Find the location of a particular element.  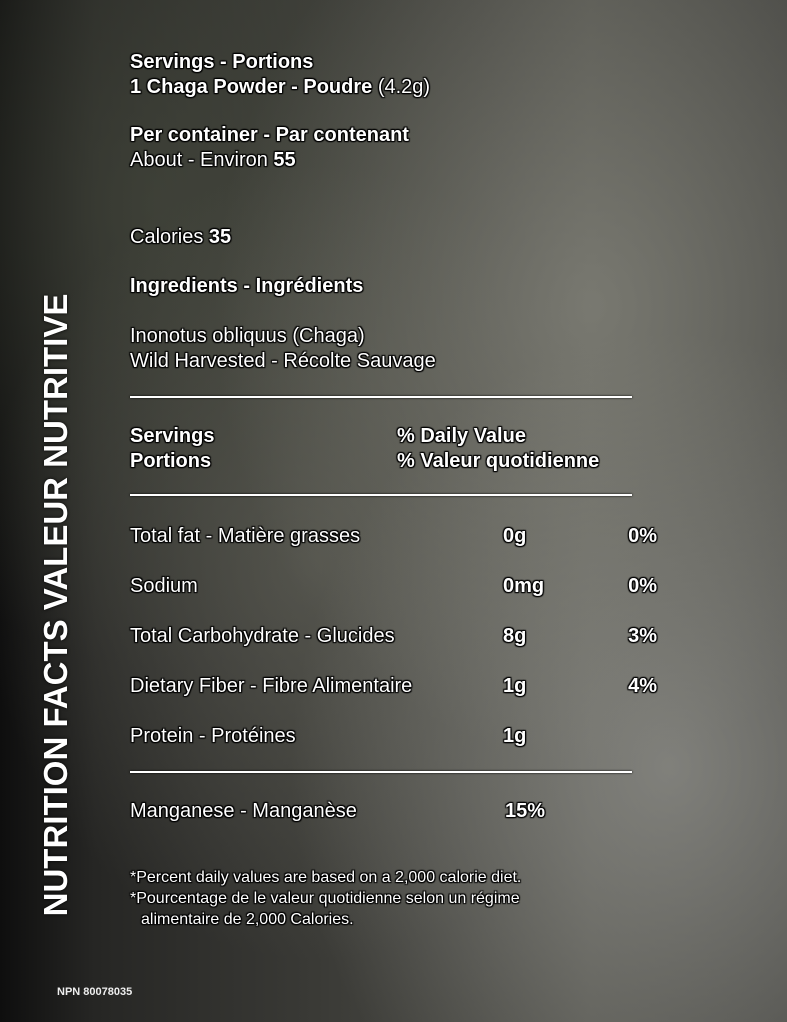

nutrient-amount: 0g is located at coordinates (515, 536).